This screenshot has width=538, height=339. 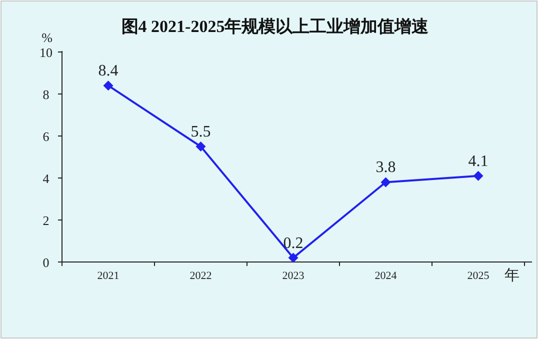 I want to click on data-label: 8.4, so click(x=108, y=71).